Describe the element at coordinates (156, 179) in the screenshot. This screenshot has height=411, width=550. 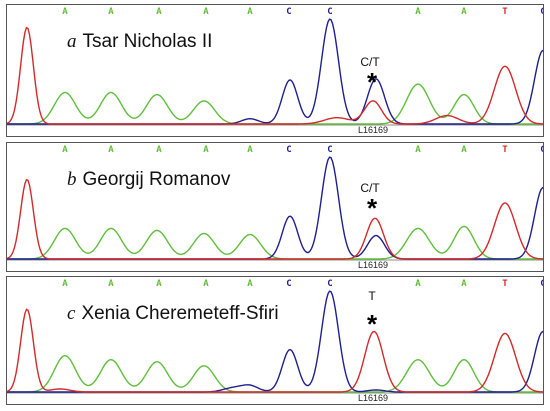
I see `panel-name: Georgij Romanov` at that location.